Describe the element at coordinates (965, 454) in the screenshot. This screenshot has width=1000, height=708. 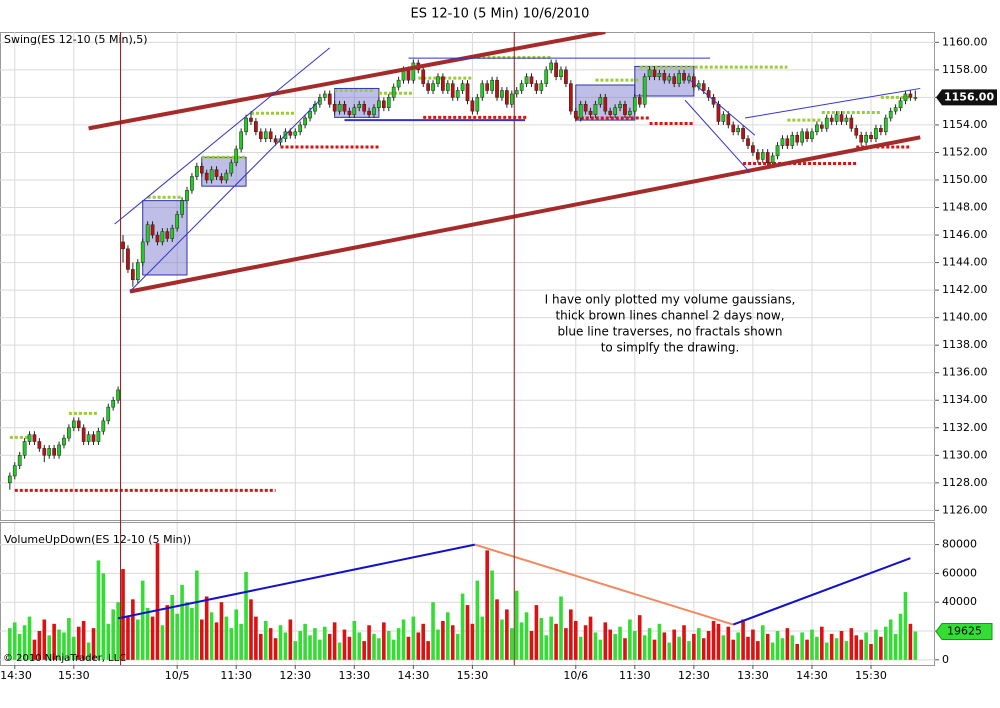
I see `y-tick-label: 1130.00` at that location.